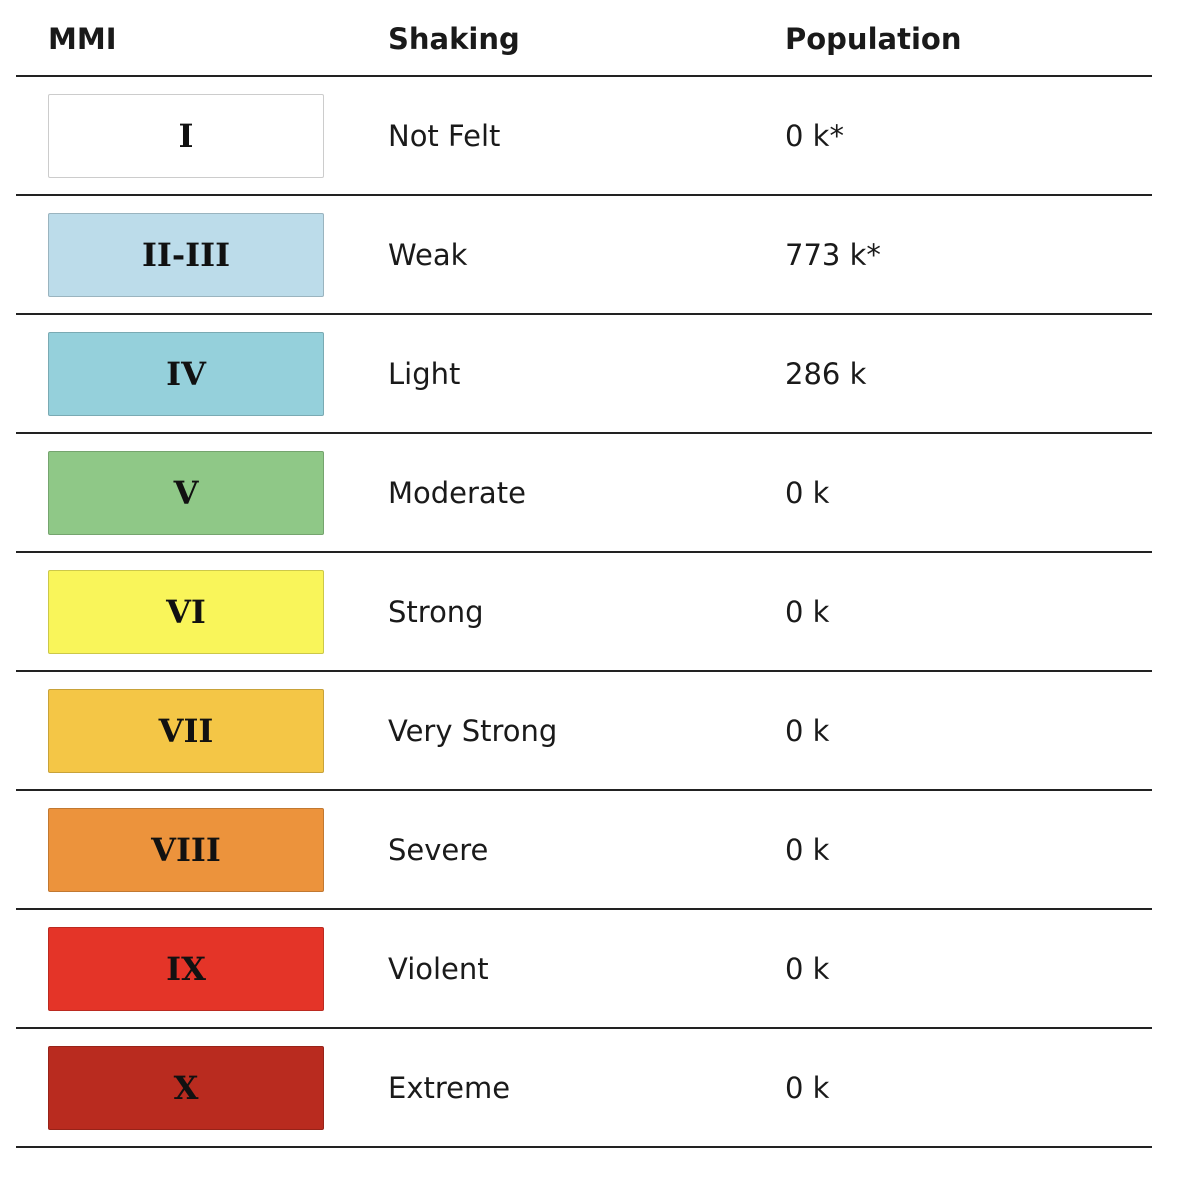 The width and height of the screenshot is (1178, 1182). What do you see at coordinates (584, 850) in the screenshot?
I see `table-row: VIII Severe 0 k` at bounding box center [584, 850].